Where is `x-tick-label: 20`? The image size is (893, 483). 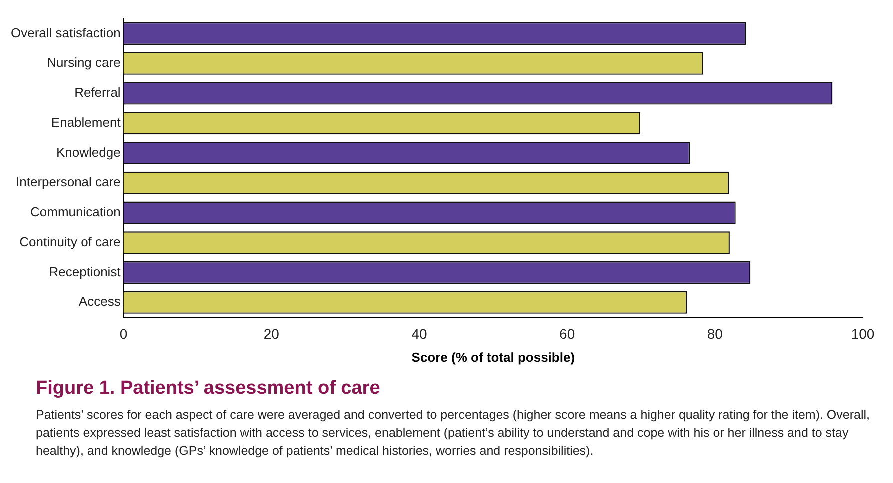 x-tick-label: 20 is located at coordinates (272, 334).